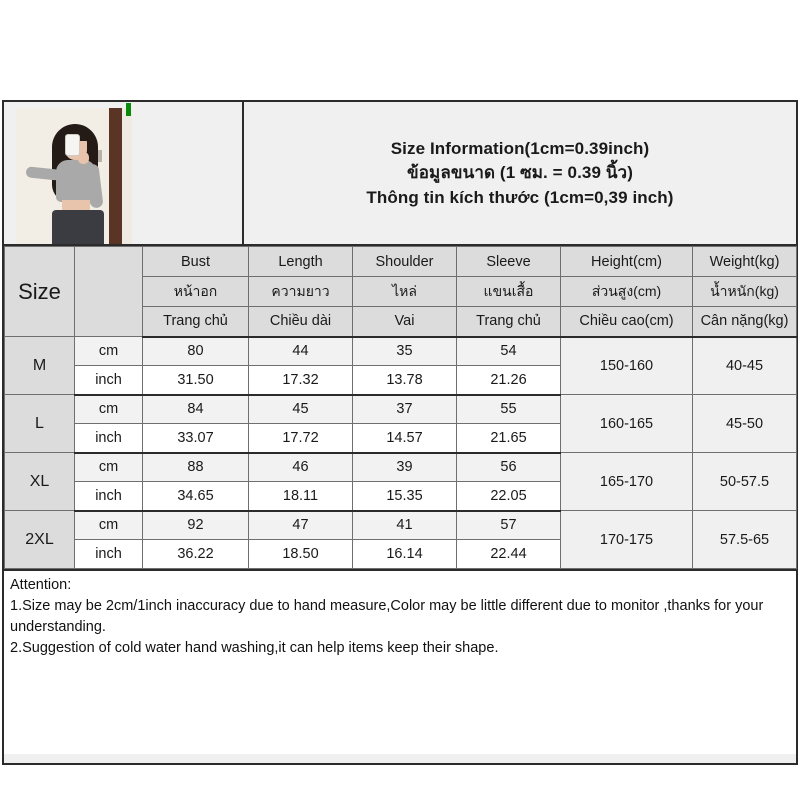  What do you see at coordinates (508, 467) in the screenshot?
I see `sleeve-cm-xl: 56` at bounding box center [508, 467].